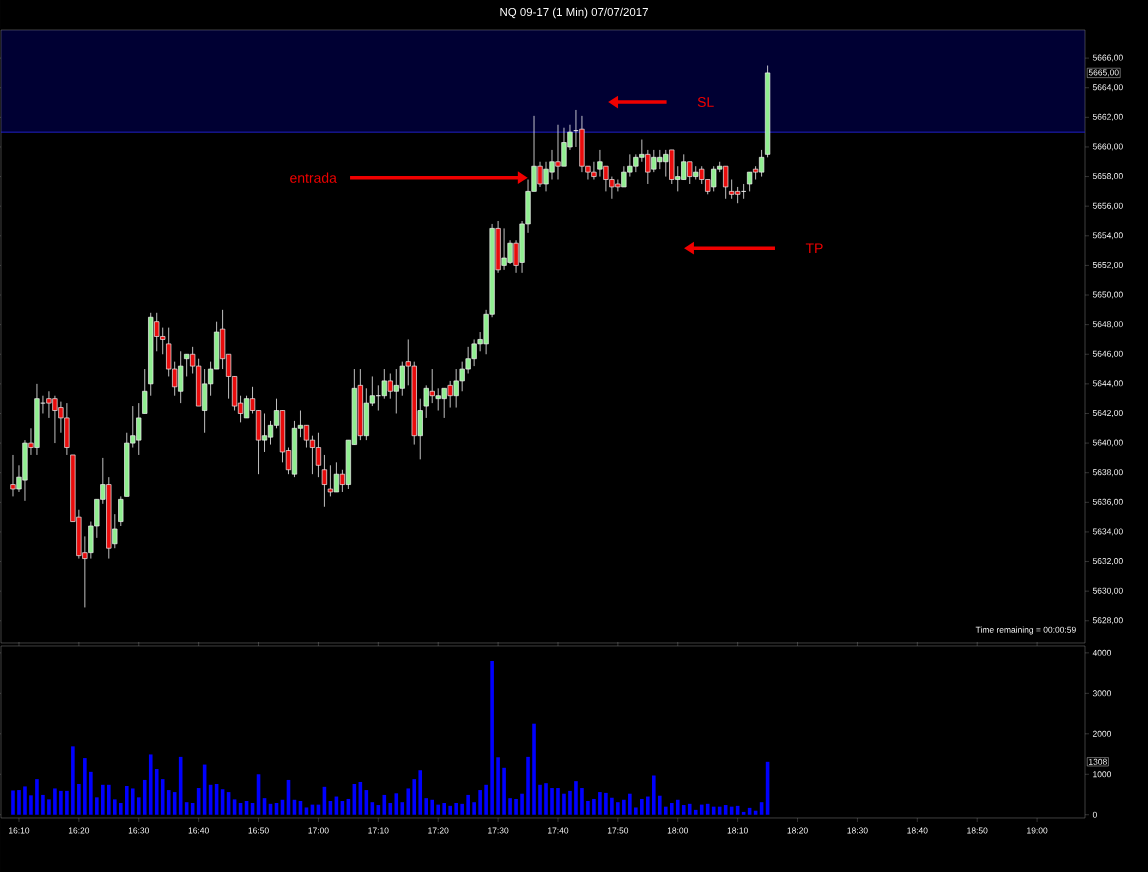 The height and width of the screenshot is (872, 1148). Describe the element at coordinates (79, 830) in the screenshot. I see `x-tick-label: 16:20` at that location.